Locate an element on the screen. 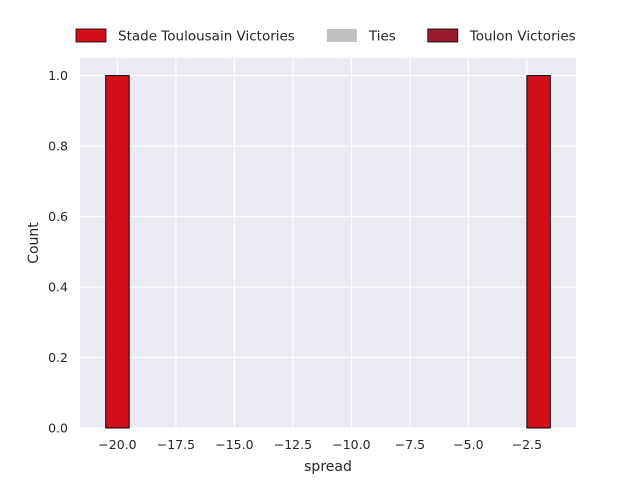 Image resolution: width=640 pixels, height=480 pixels. legend-entry: Stade Toulousain Victories is located at coordinates (185, 36).